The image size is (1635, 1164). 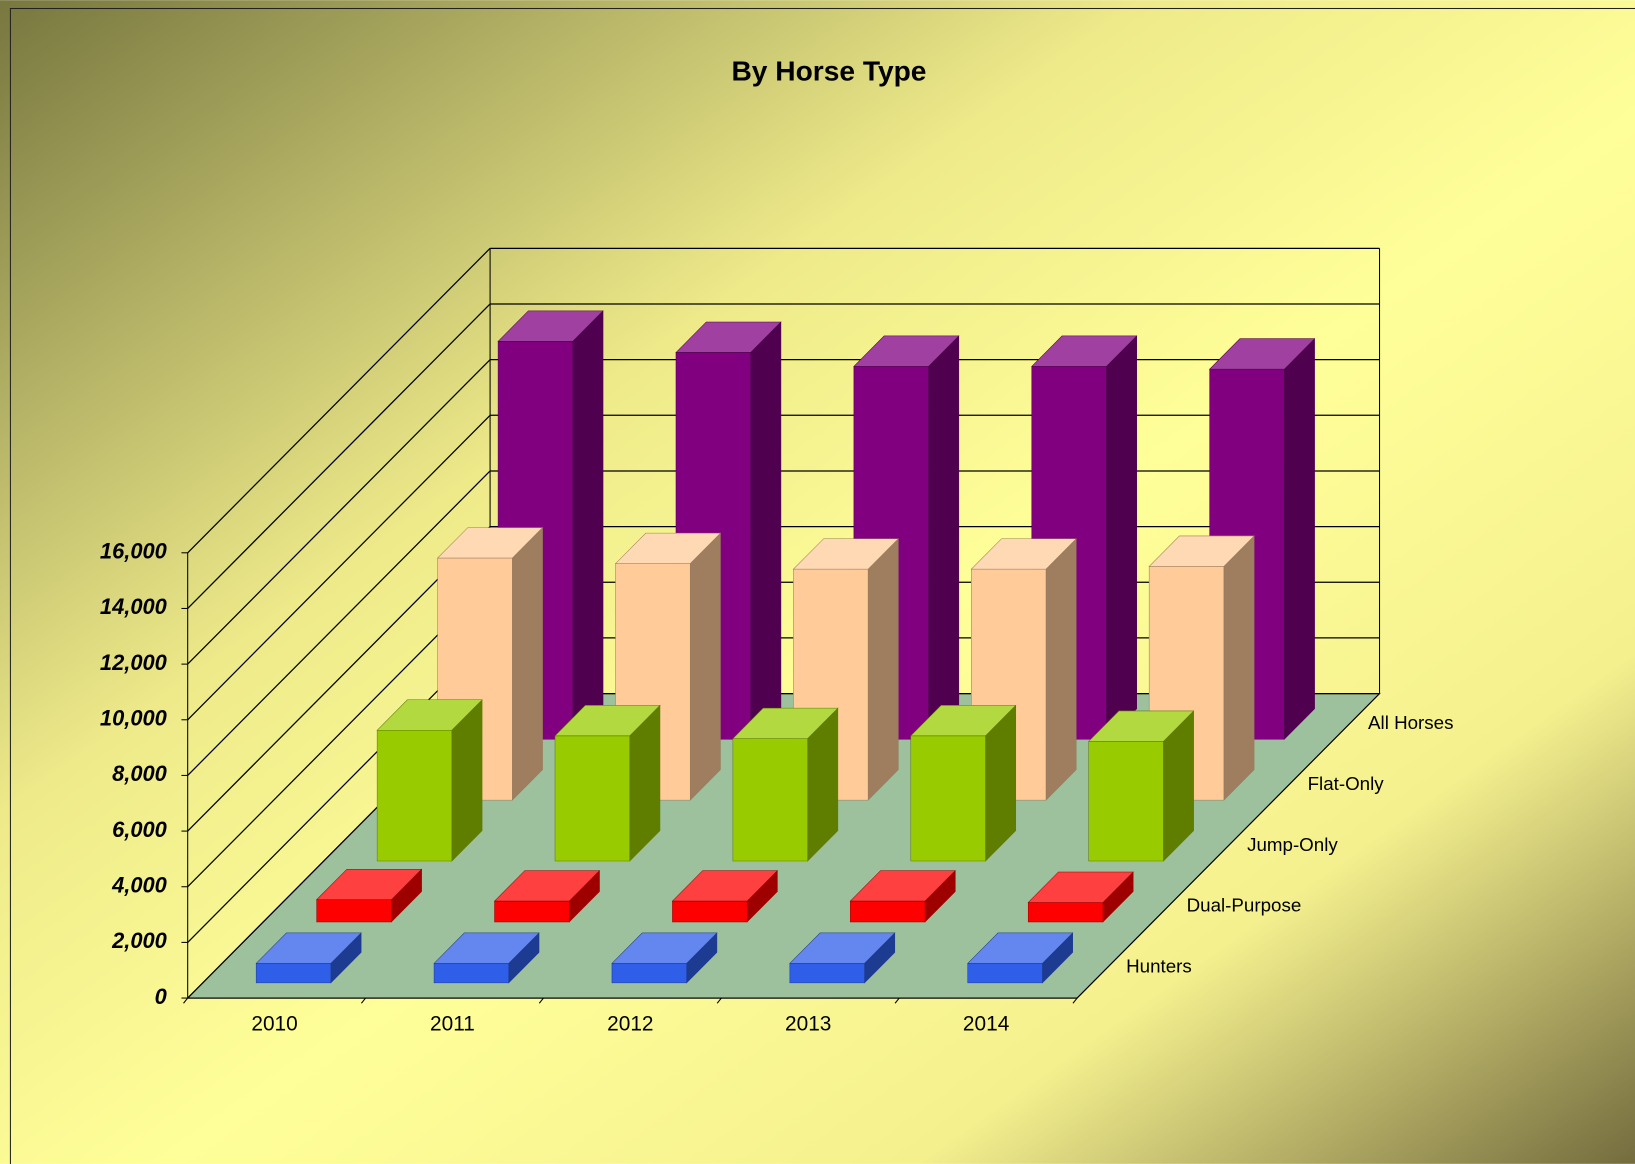 I want to click on depth-label: Flat-Only, so click(x=1346, y=783).